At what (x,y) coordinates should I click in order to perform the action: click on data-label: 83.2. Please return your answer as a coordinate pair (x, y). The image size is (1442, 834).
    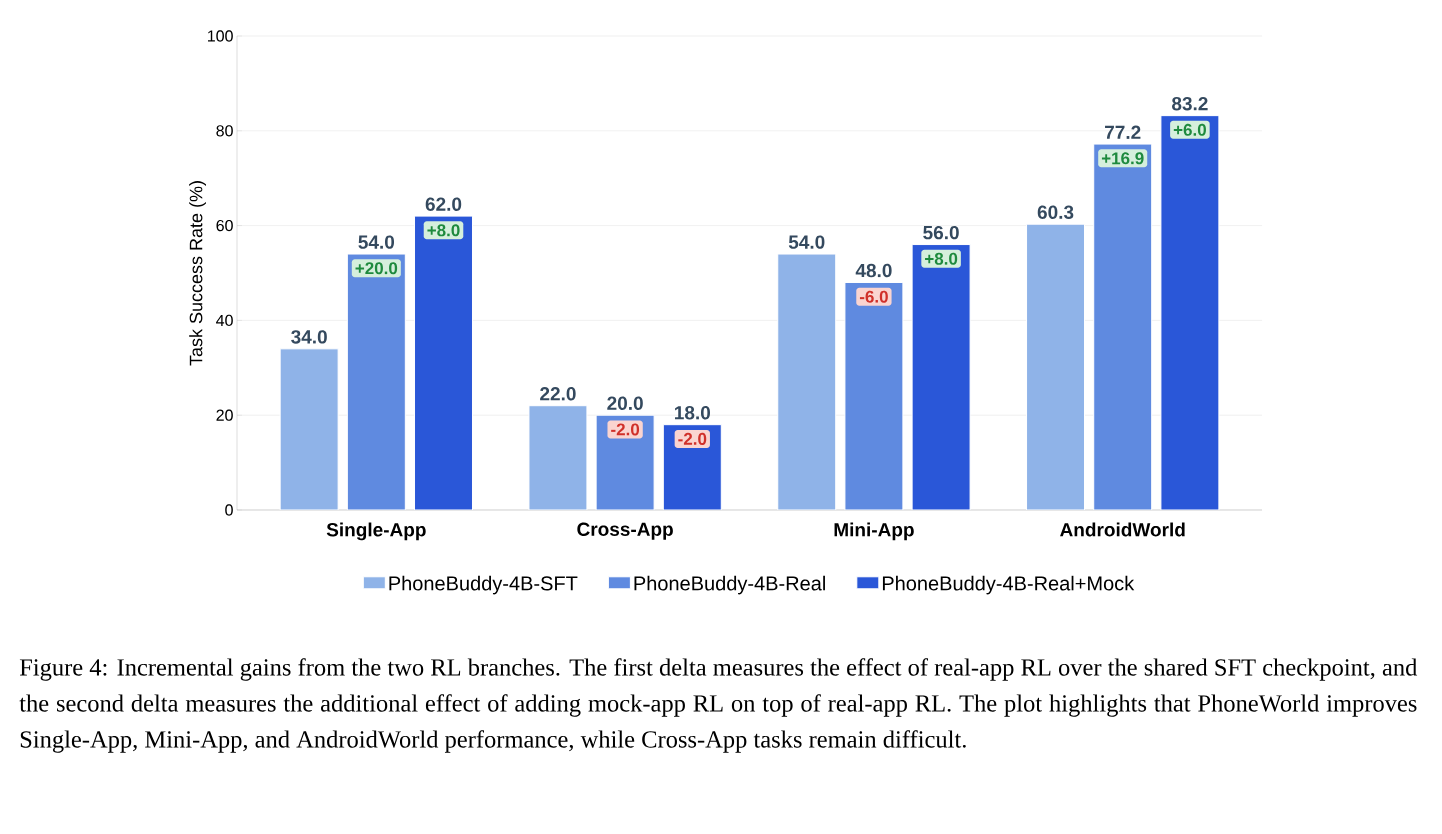
    Looking at the image, I should click on (1190, 103).